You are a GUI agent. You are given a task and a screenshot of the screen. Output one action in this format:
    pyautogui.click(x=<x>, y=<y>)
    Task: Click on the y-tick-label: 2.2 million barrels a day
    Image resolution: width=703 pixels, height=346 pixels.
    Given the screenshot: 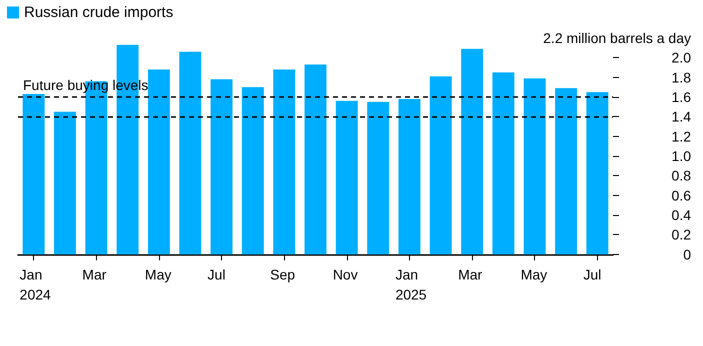 What is the action you would take?
    pyautogui.click(x=617, y=38)
    